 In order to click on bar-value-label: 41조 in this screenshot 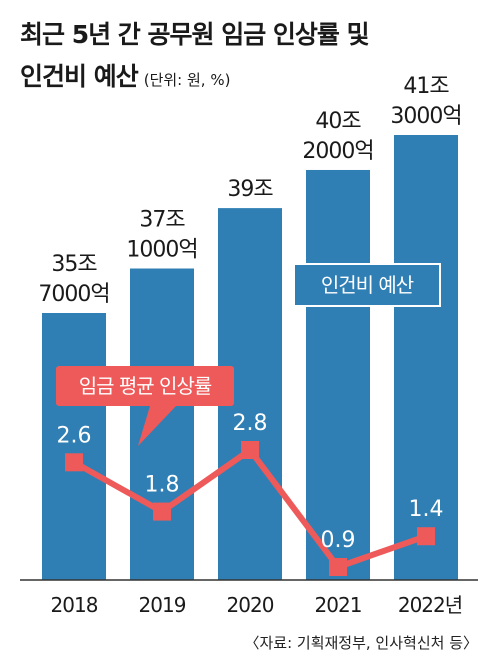, I will do `click(426, 86)`.